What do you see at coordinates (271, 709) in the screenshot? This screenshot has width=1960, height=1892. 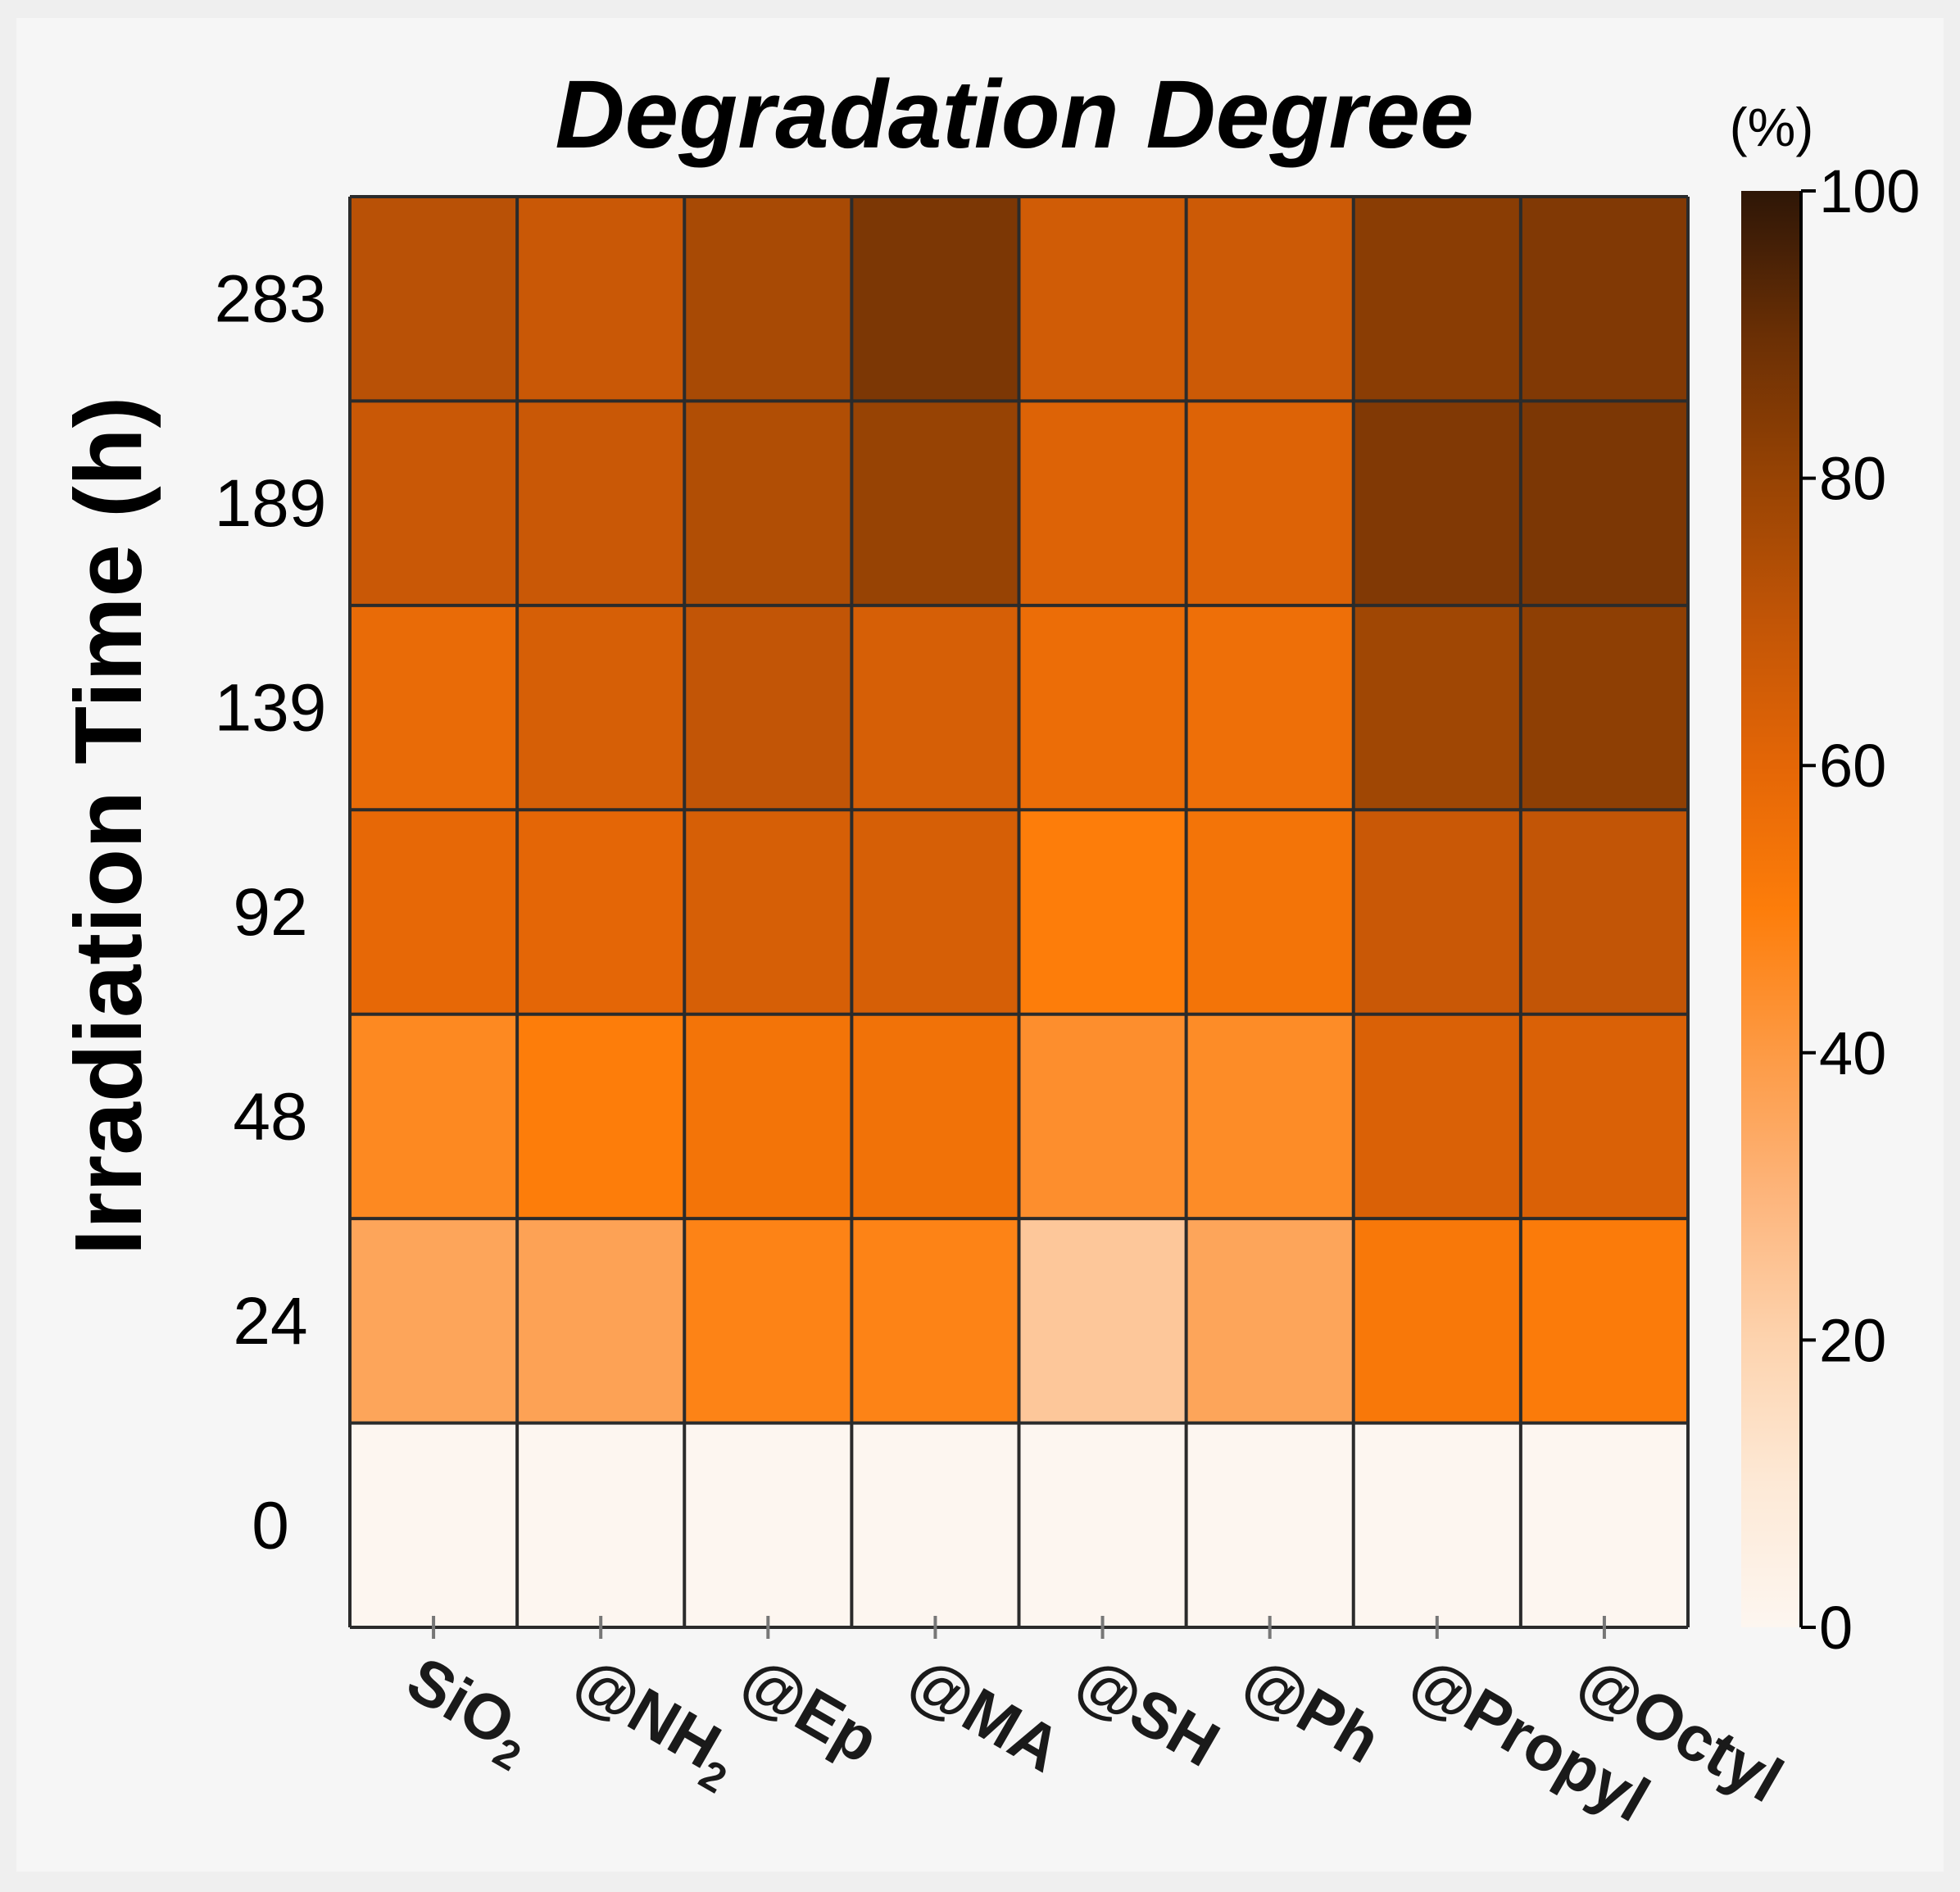 I see `y-tick-label: 139` at bounding box center [271, 709].